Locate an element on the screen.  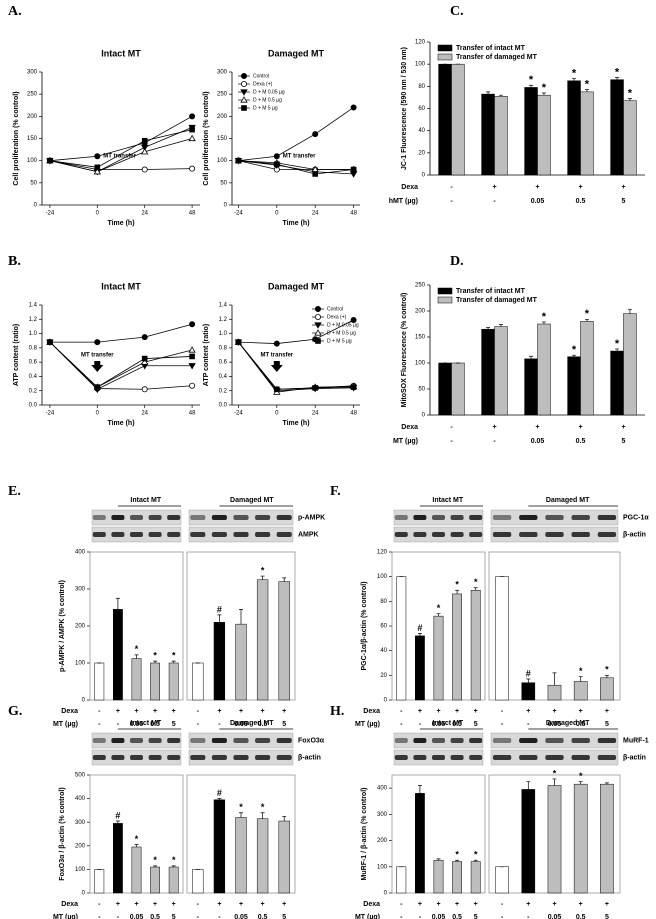
panel-letter: A. is located at coordinates (15, 11).